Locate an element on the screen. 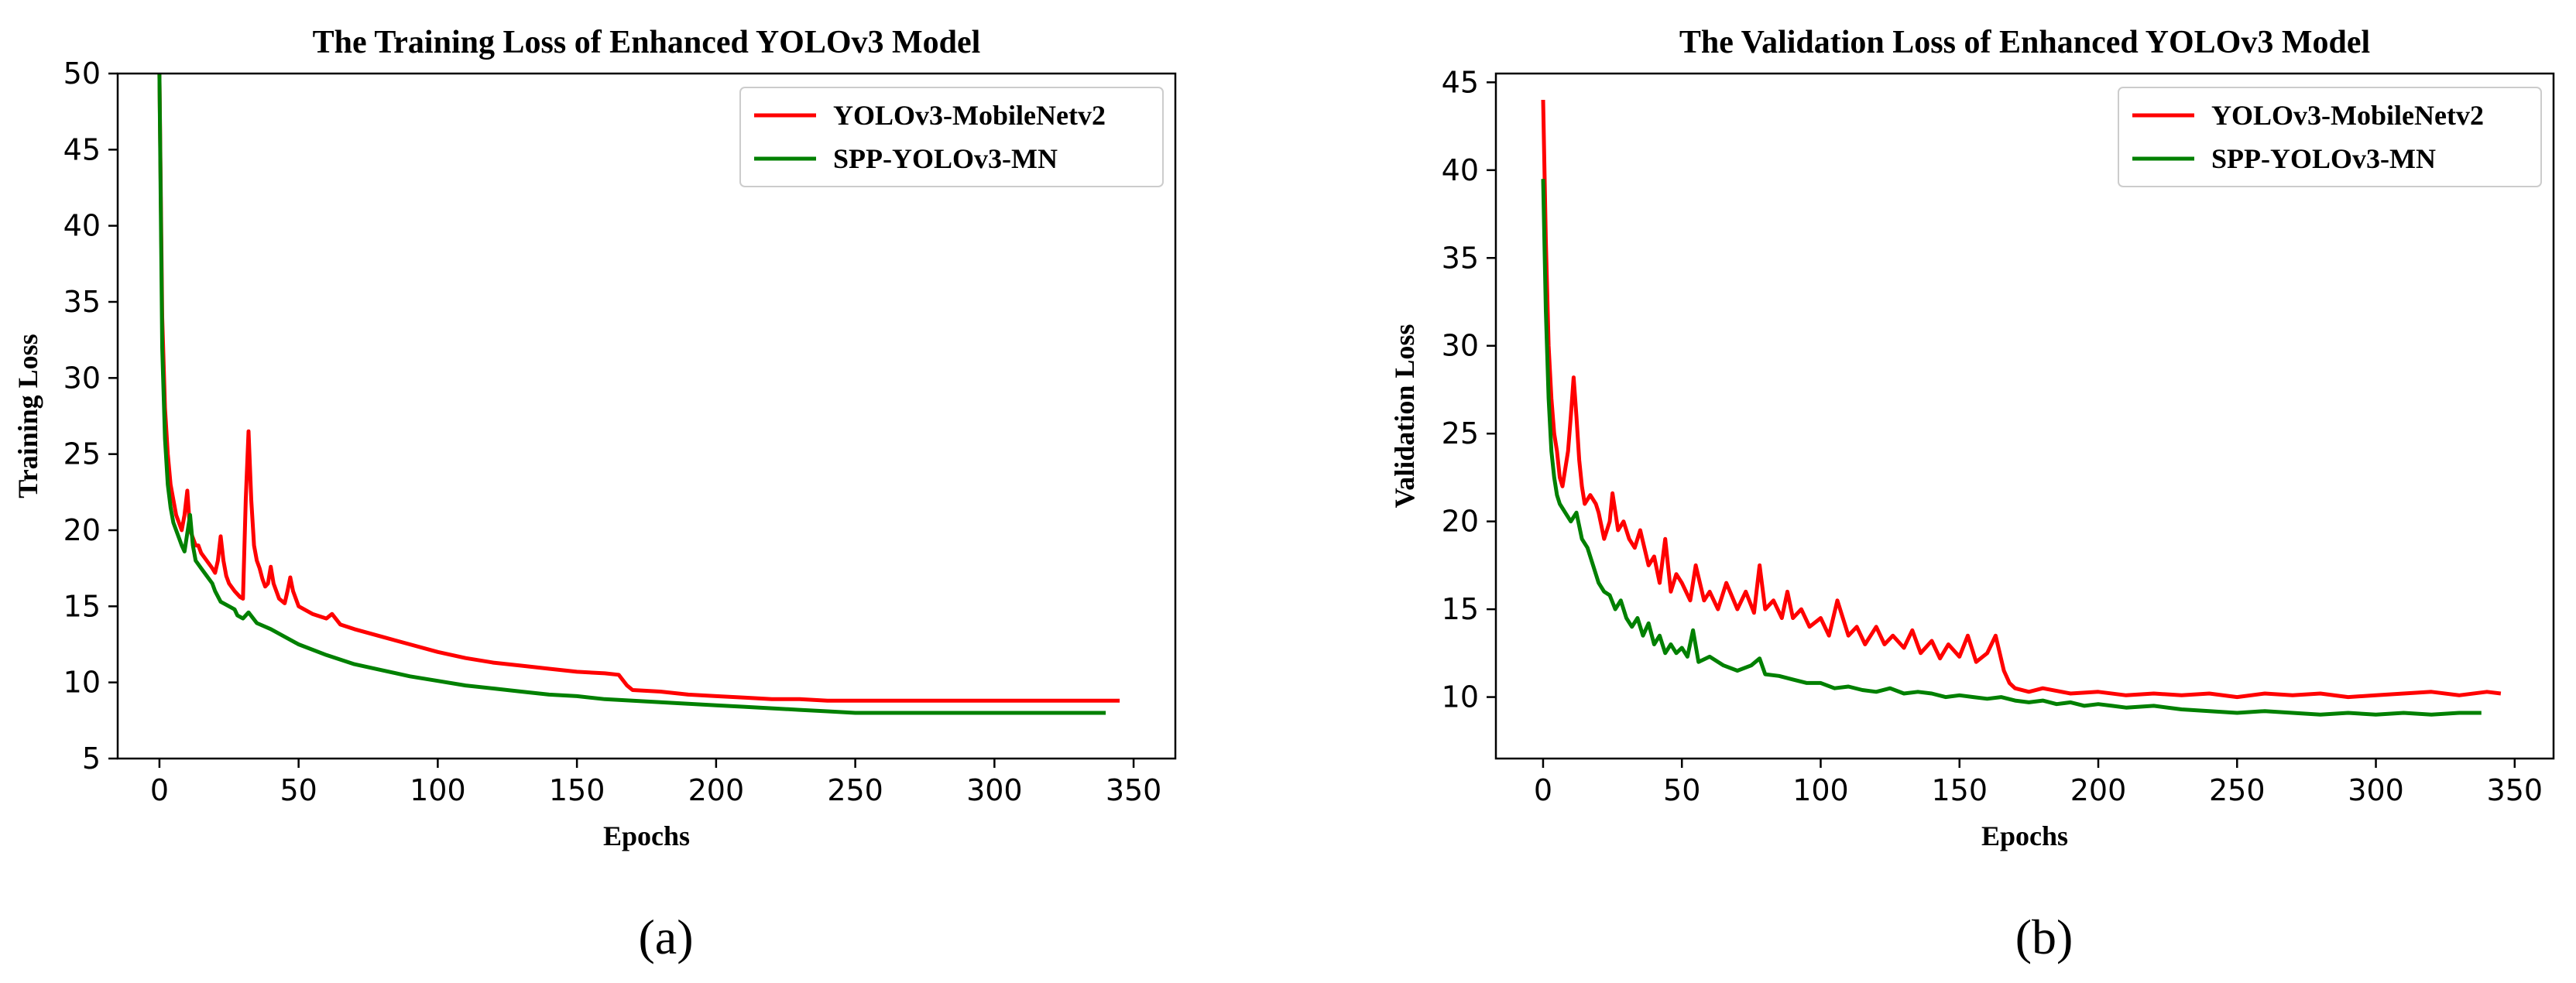  panel-label: (b) is located at coordinates (2044, 936).